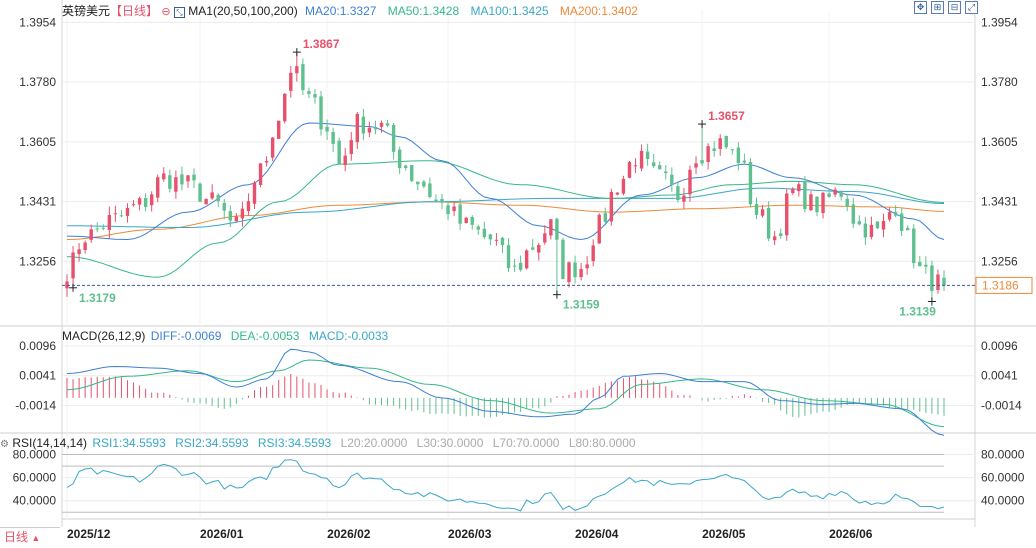  I want to click on ma-toggle-icon: ⤡, so click(179, 12).